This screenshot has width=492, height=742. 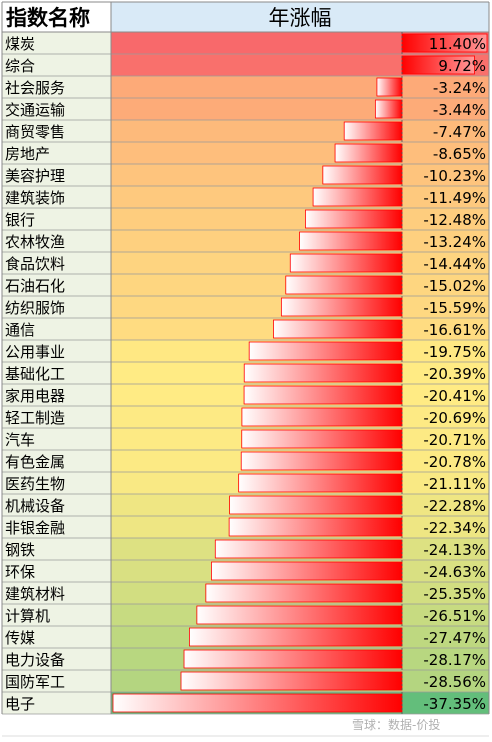 What do you see at coordinates (454, 484) in the screenshot?
I see `row-value-医药生物: -21.11%` at bounding box center [454, 484].